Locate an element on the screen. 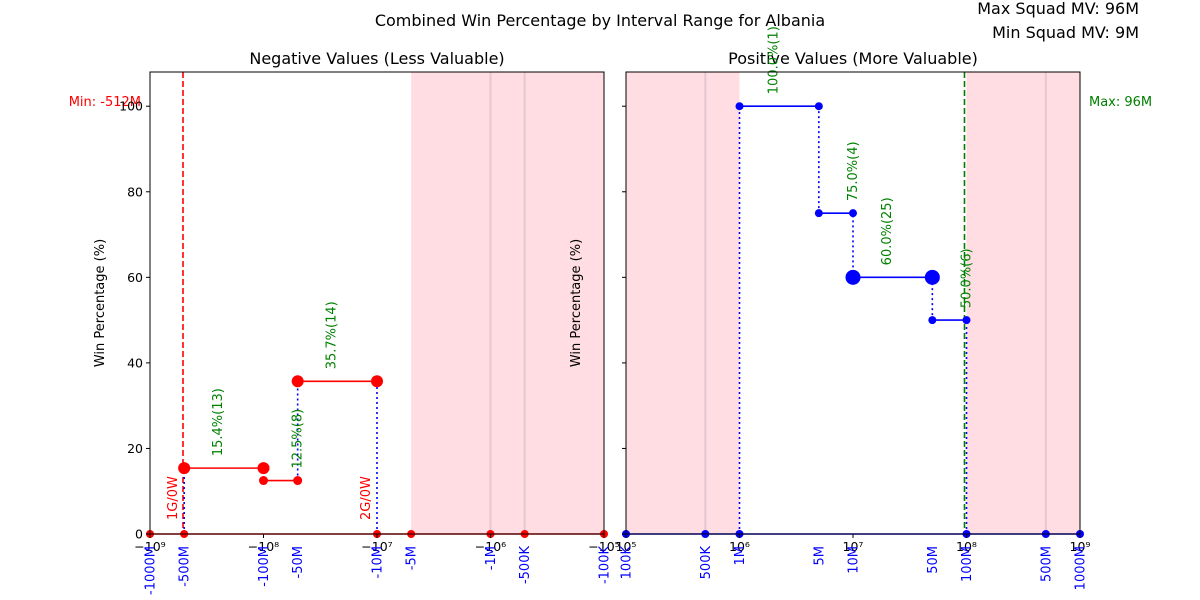 This screenshot has width=1200, height=600. x-tick-label: −10⁸ is located at coordinates (263, 546).